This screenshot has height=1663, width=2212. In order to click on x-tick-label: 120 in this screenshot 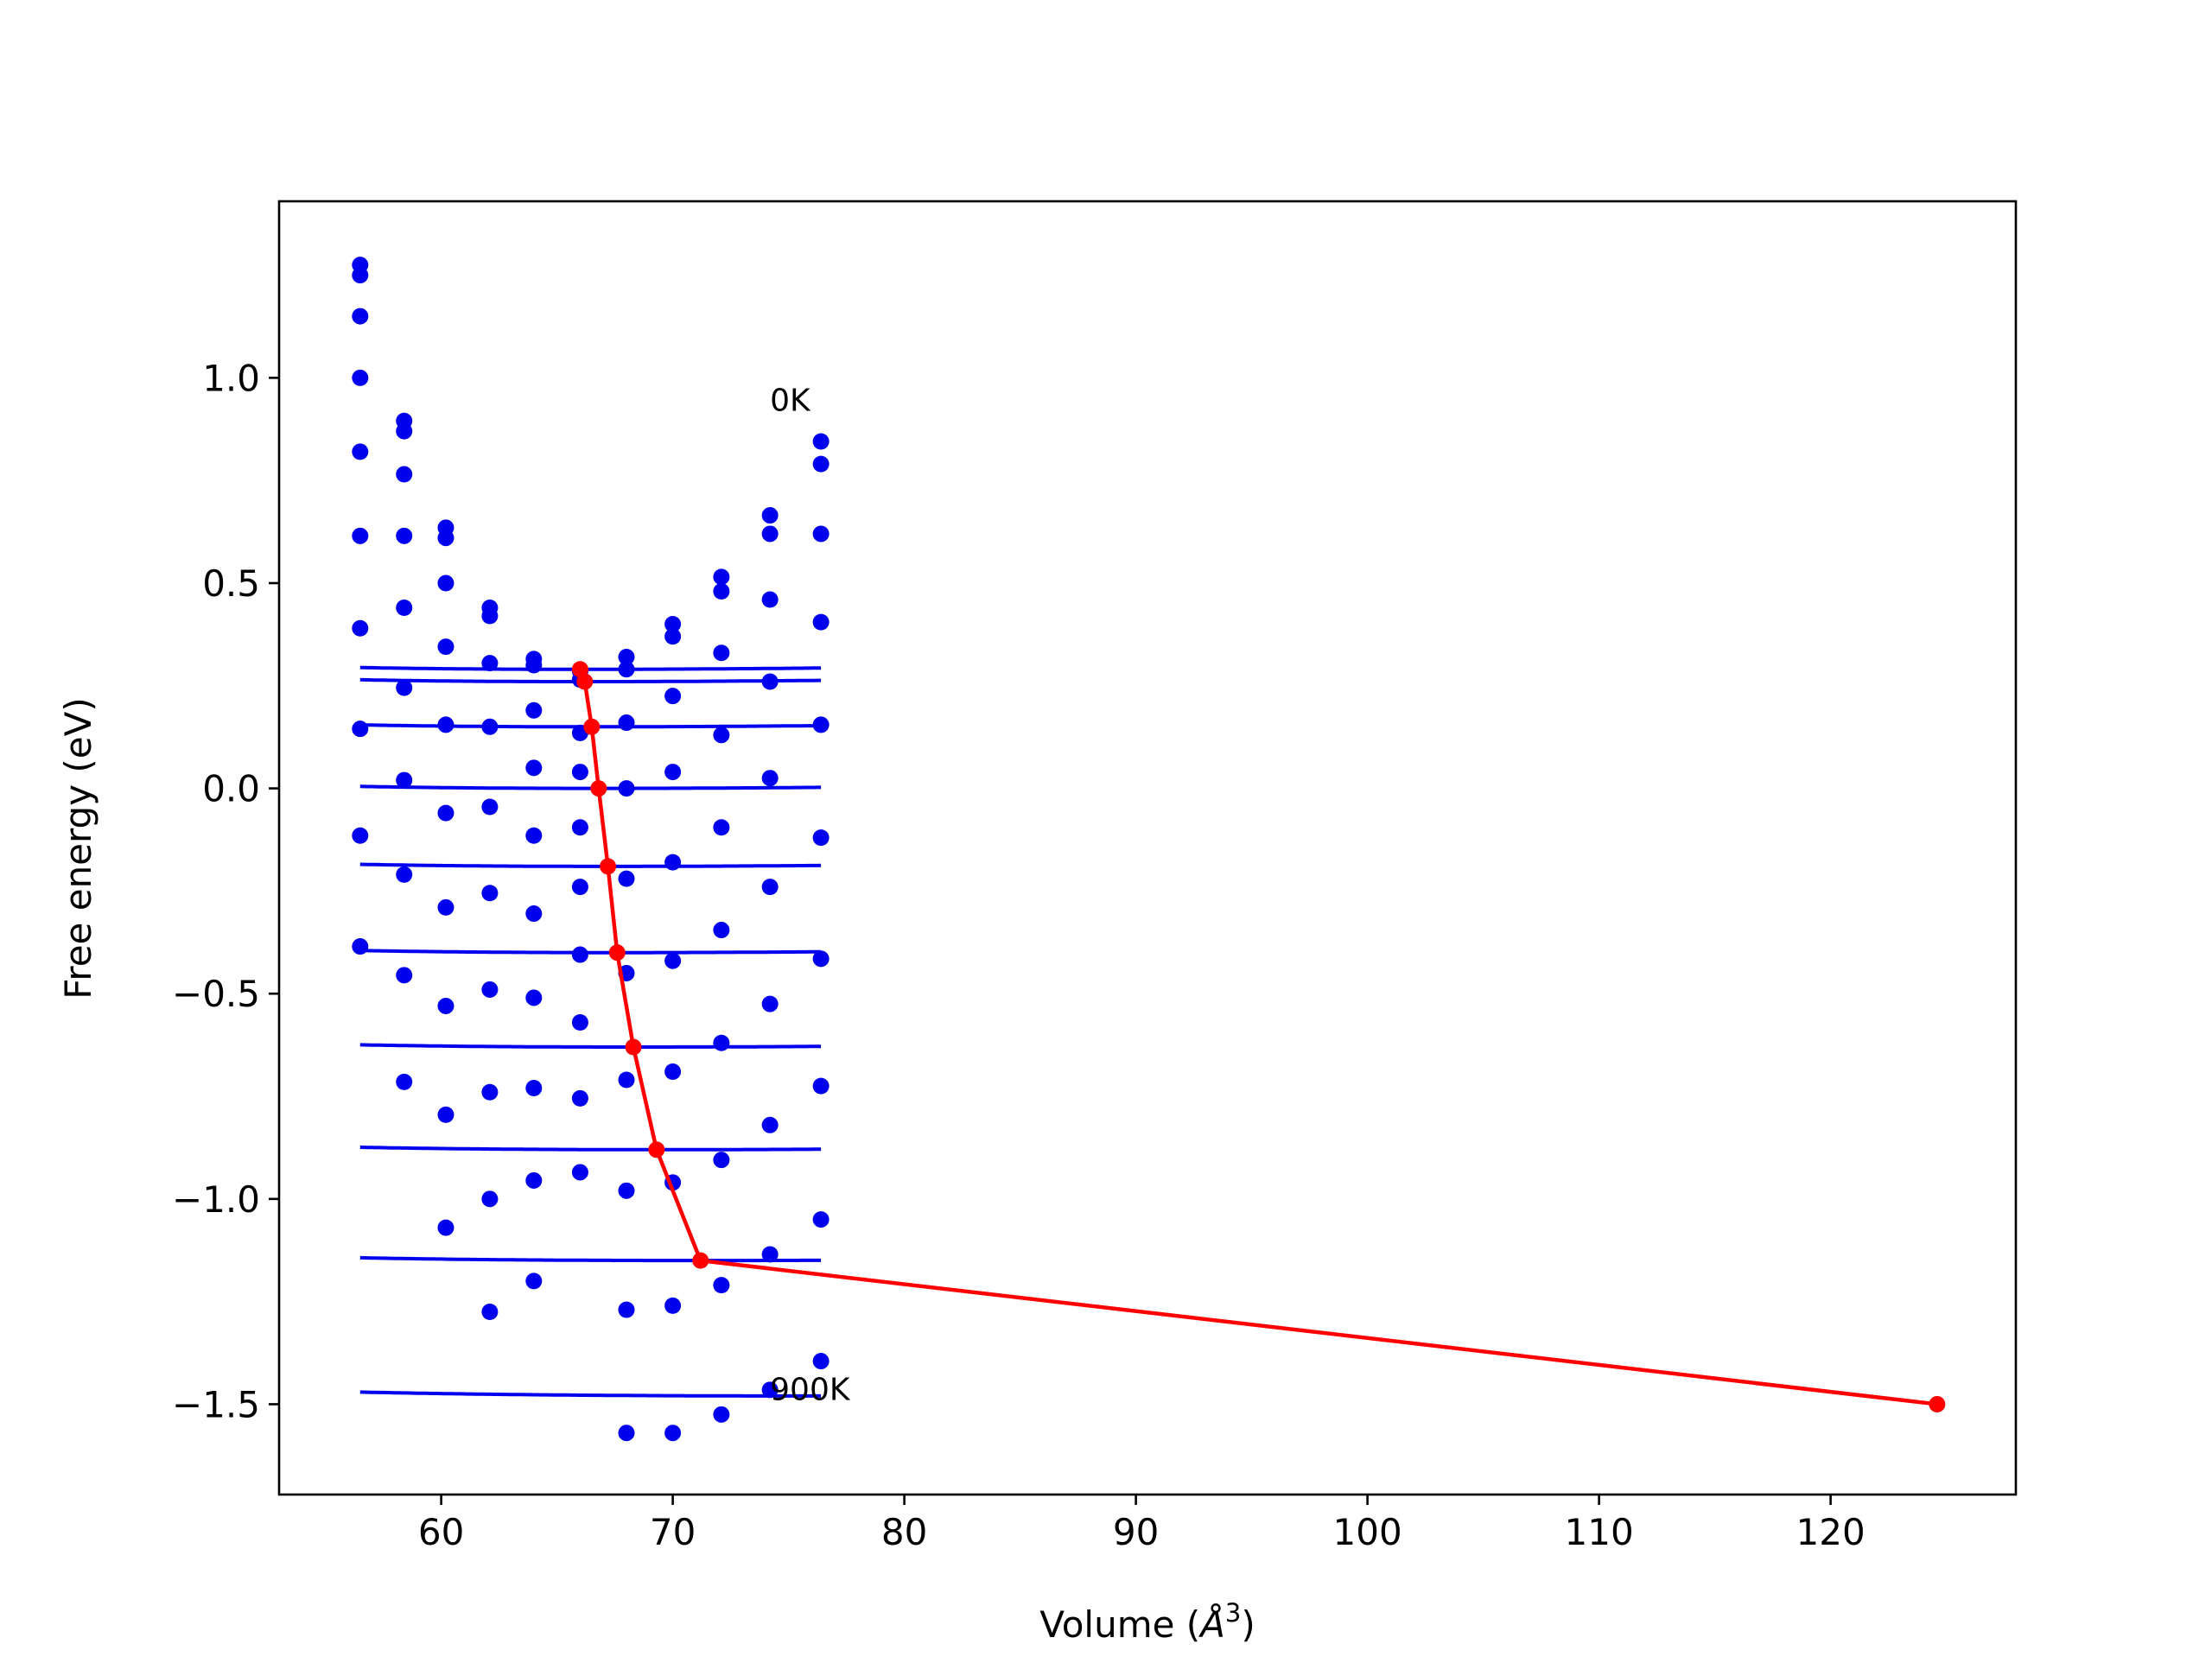, I will do `click(1831, 1532)`.